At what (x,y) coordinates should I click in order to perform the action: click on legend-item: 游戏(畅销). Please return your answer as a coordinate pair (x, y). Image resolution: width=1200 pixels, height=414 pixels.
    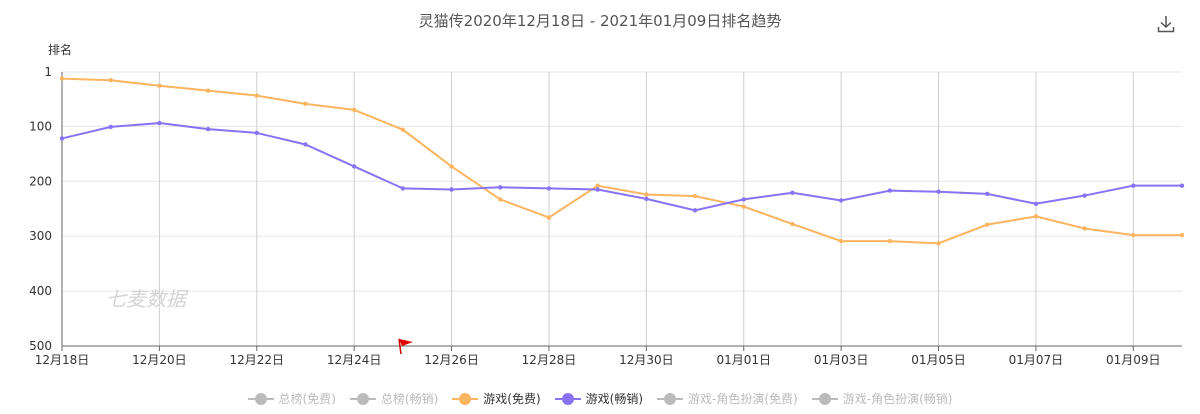
    Looking at the image, I should click on (599, 398).